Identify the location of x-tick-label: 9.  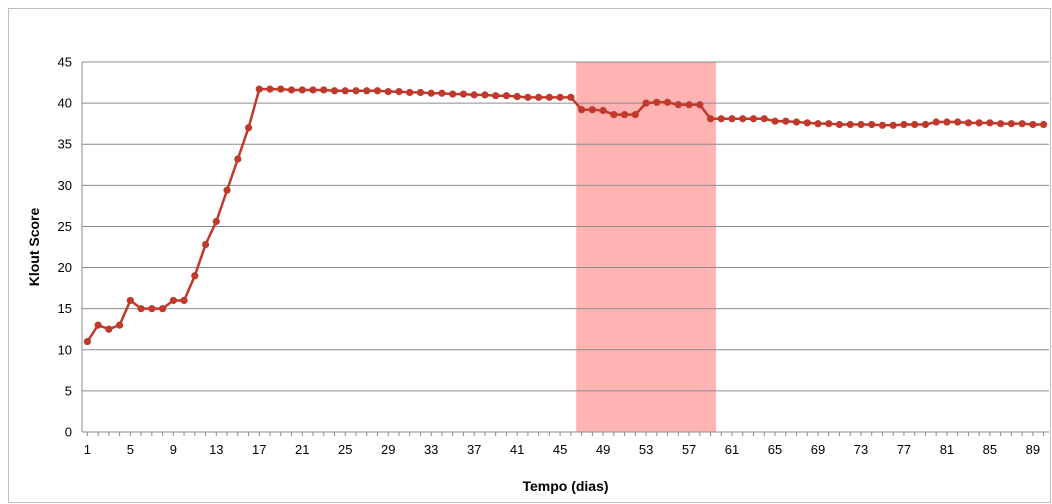
(173, 449).